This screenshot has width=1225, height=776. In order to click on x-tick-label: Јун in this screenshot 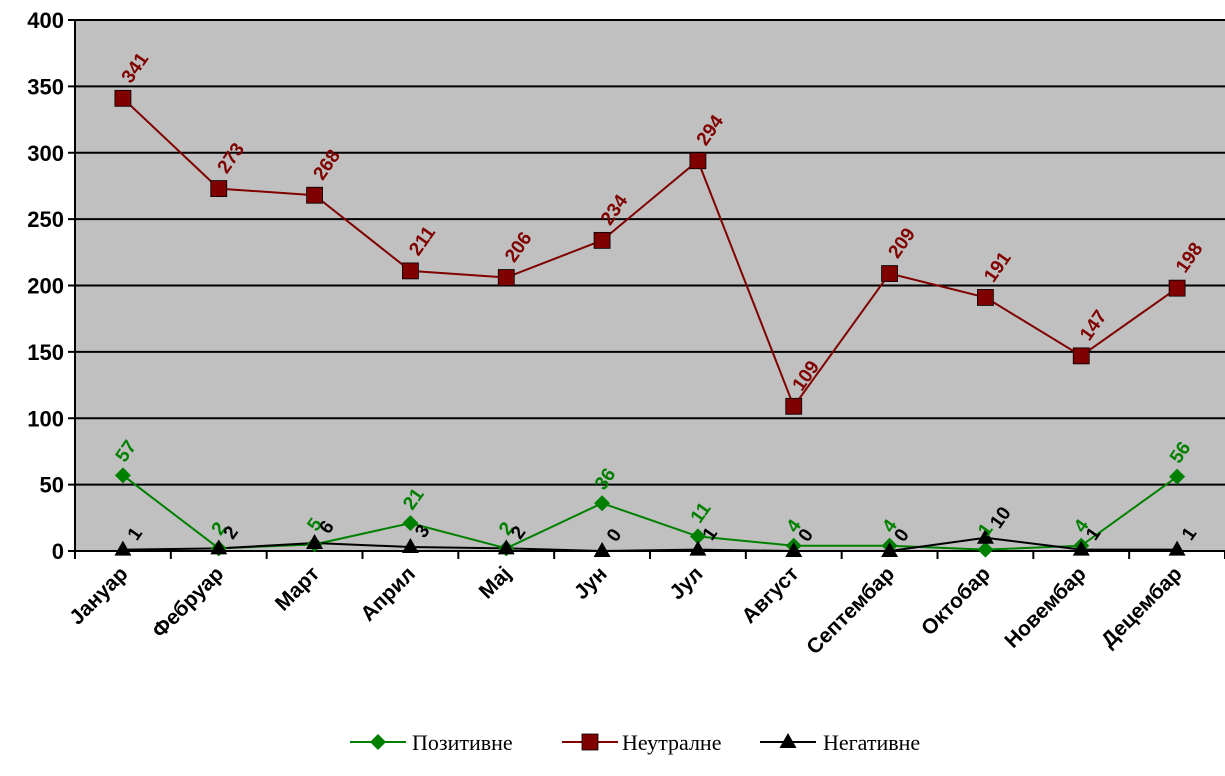, I will do `click(591, 583)`.